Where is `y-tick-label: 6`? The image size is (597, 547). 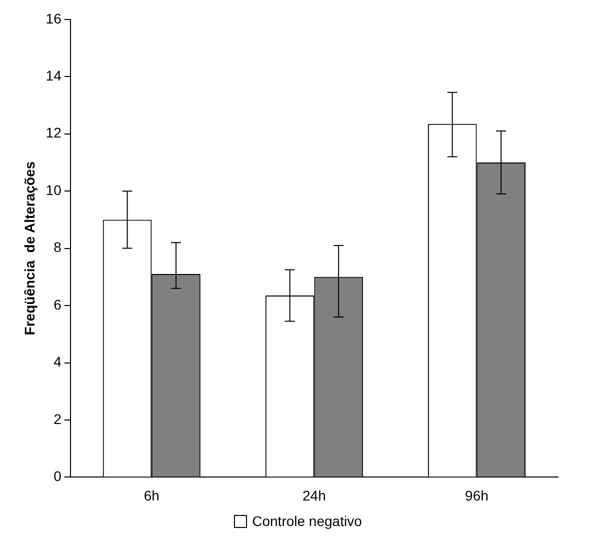 y-tick-label: 6 is located at coordinates (58, 304).